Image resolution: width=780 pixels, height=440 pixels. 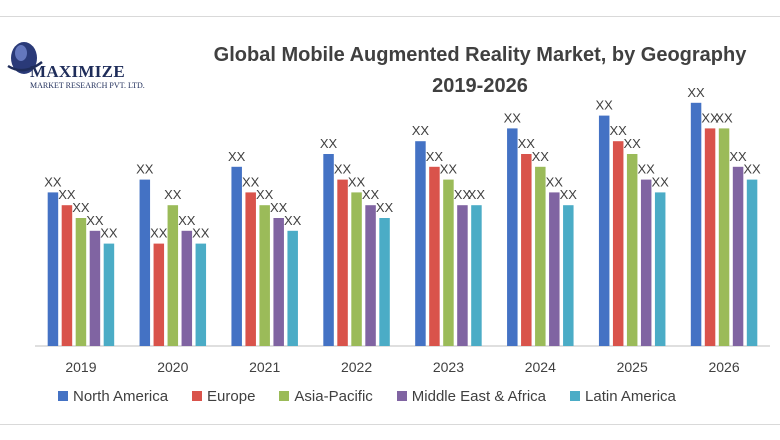 What do you see at coordinates (696, 224) in the screenshot?
I see `bar-2026-north-america` at bounding box center [696, 224].